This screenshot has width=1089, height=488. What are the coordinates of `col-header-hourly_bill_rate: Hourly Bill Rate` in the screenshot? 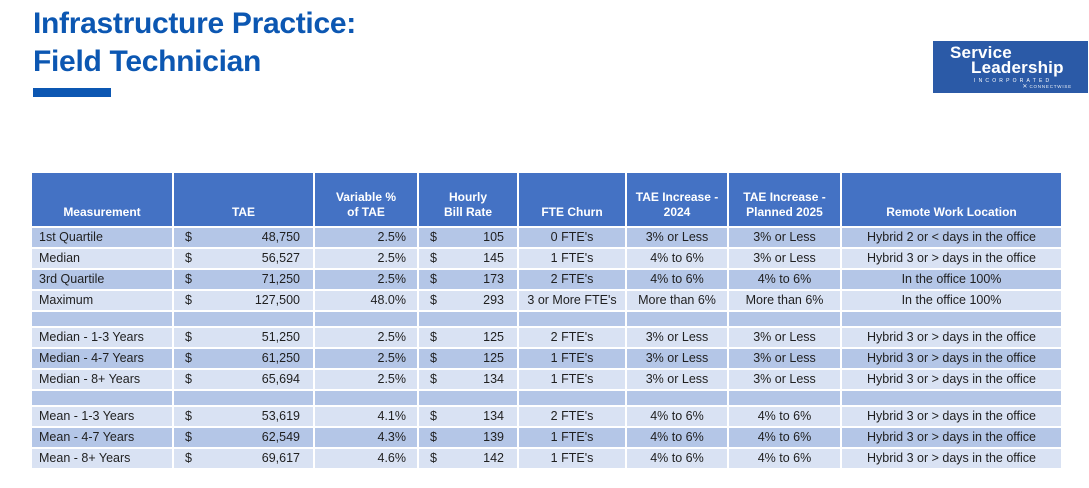 It's located at (468, 199).